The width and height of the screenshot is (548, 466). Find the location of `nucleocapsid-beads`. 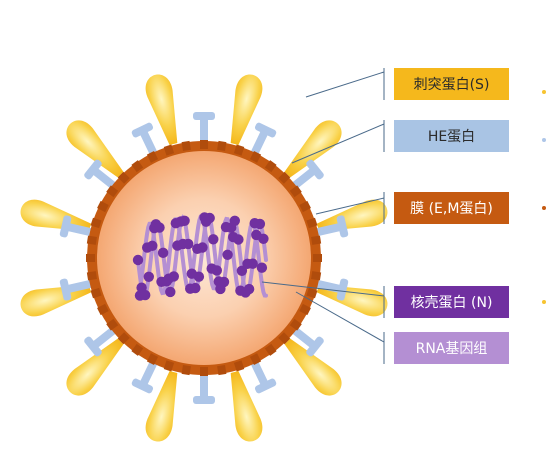

nucleocapsid-beads is located at coordinates (200, 256).